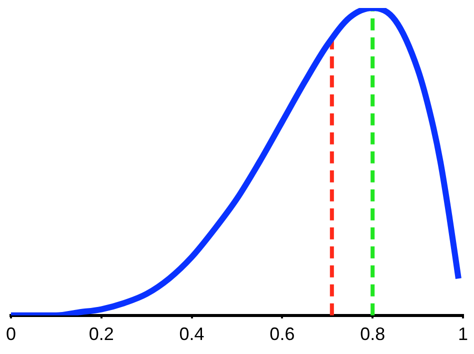  Describe the element at coordinates (373, 334) in the screenshot. I see `x-tick-label: 0.8` at that location.